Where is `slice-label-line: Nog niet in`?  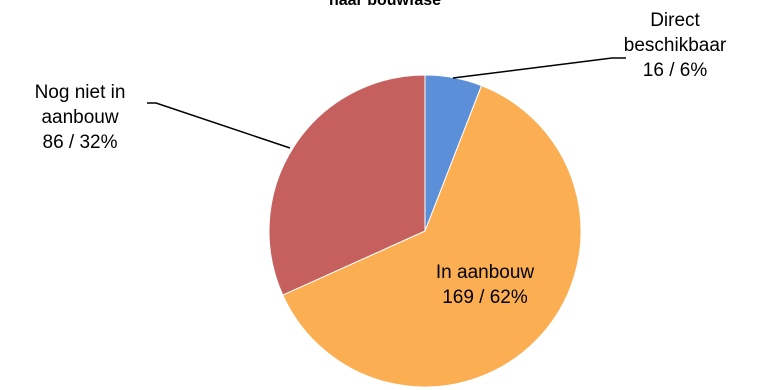
slice-label-line: Nog niet in is located at coordinates (80, 92).